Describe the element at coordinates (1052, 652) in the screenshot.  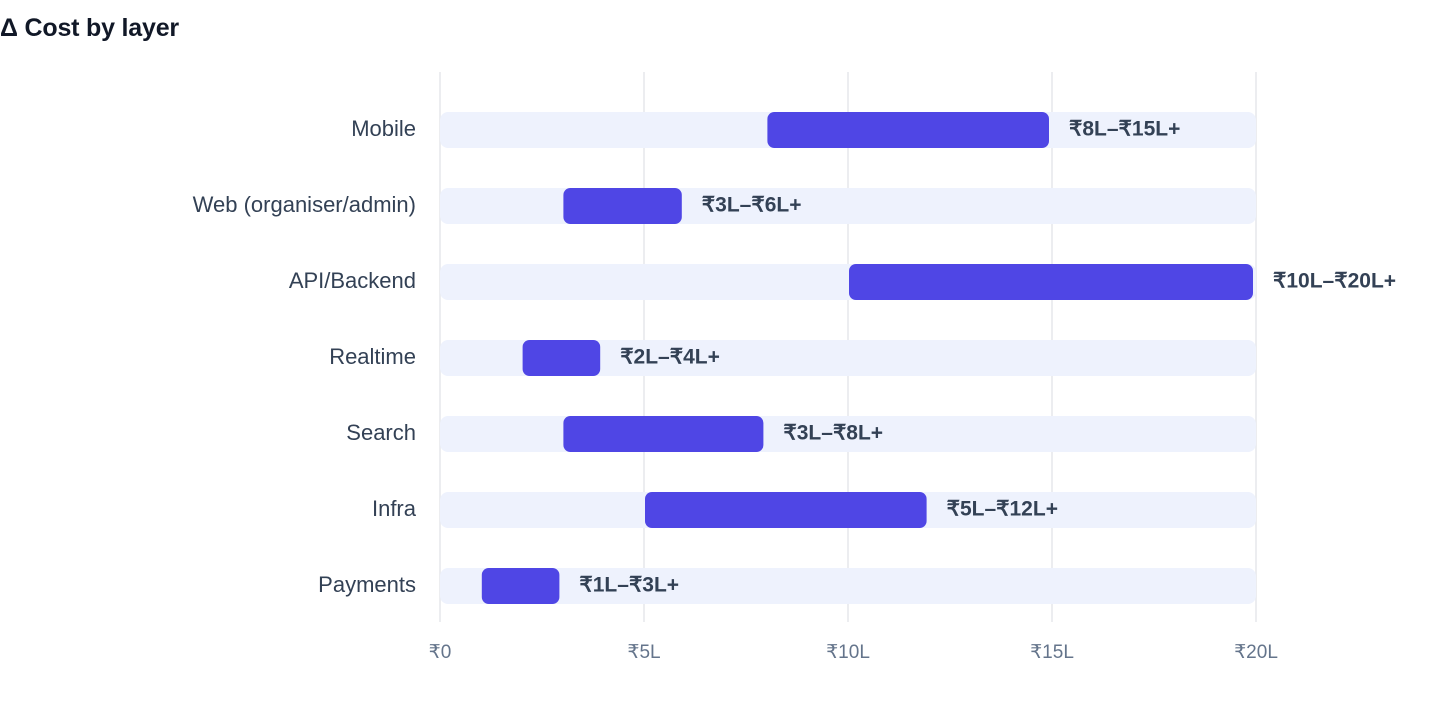
I see `x-tick-label: ₹15L` at that location.